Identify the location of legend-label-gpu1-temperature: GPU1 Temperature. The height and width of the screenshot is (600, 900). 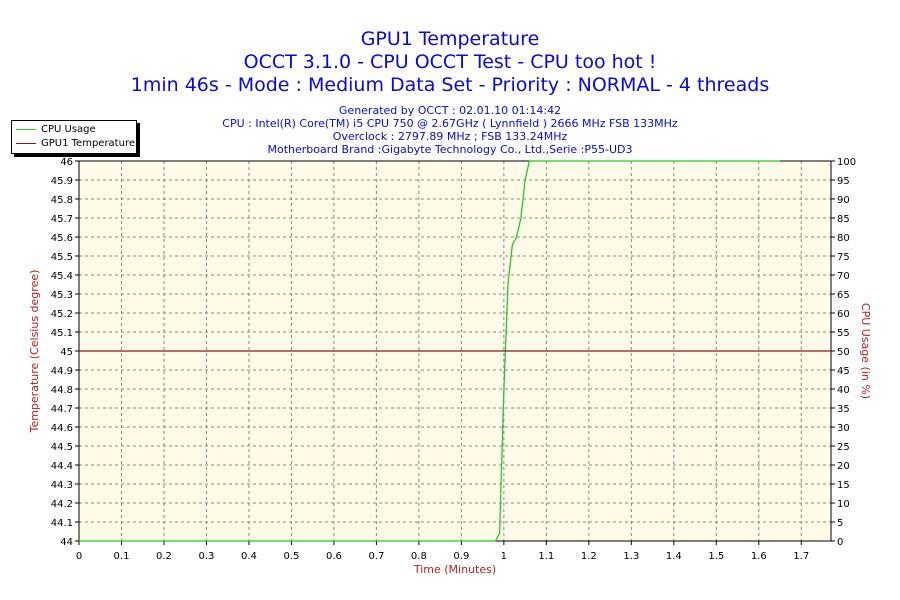
(88, 143).